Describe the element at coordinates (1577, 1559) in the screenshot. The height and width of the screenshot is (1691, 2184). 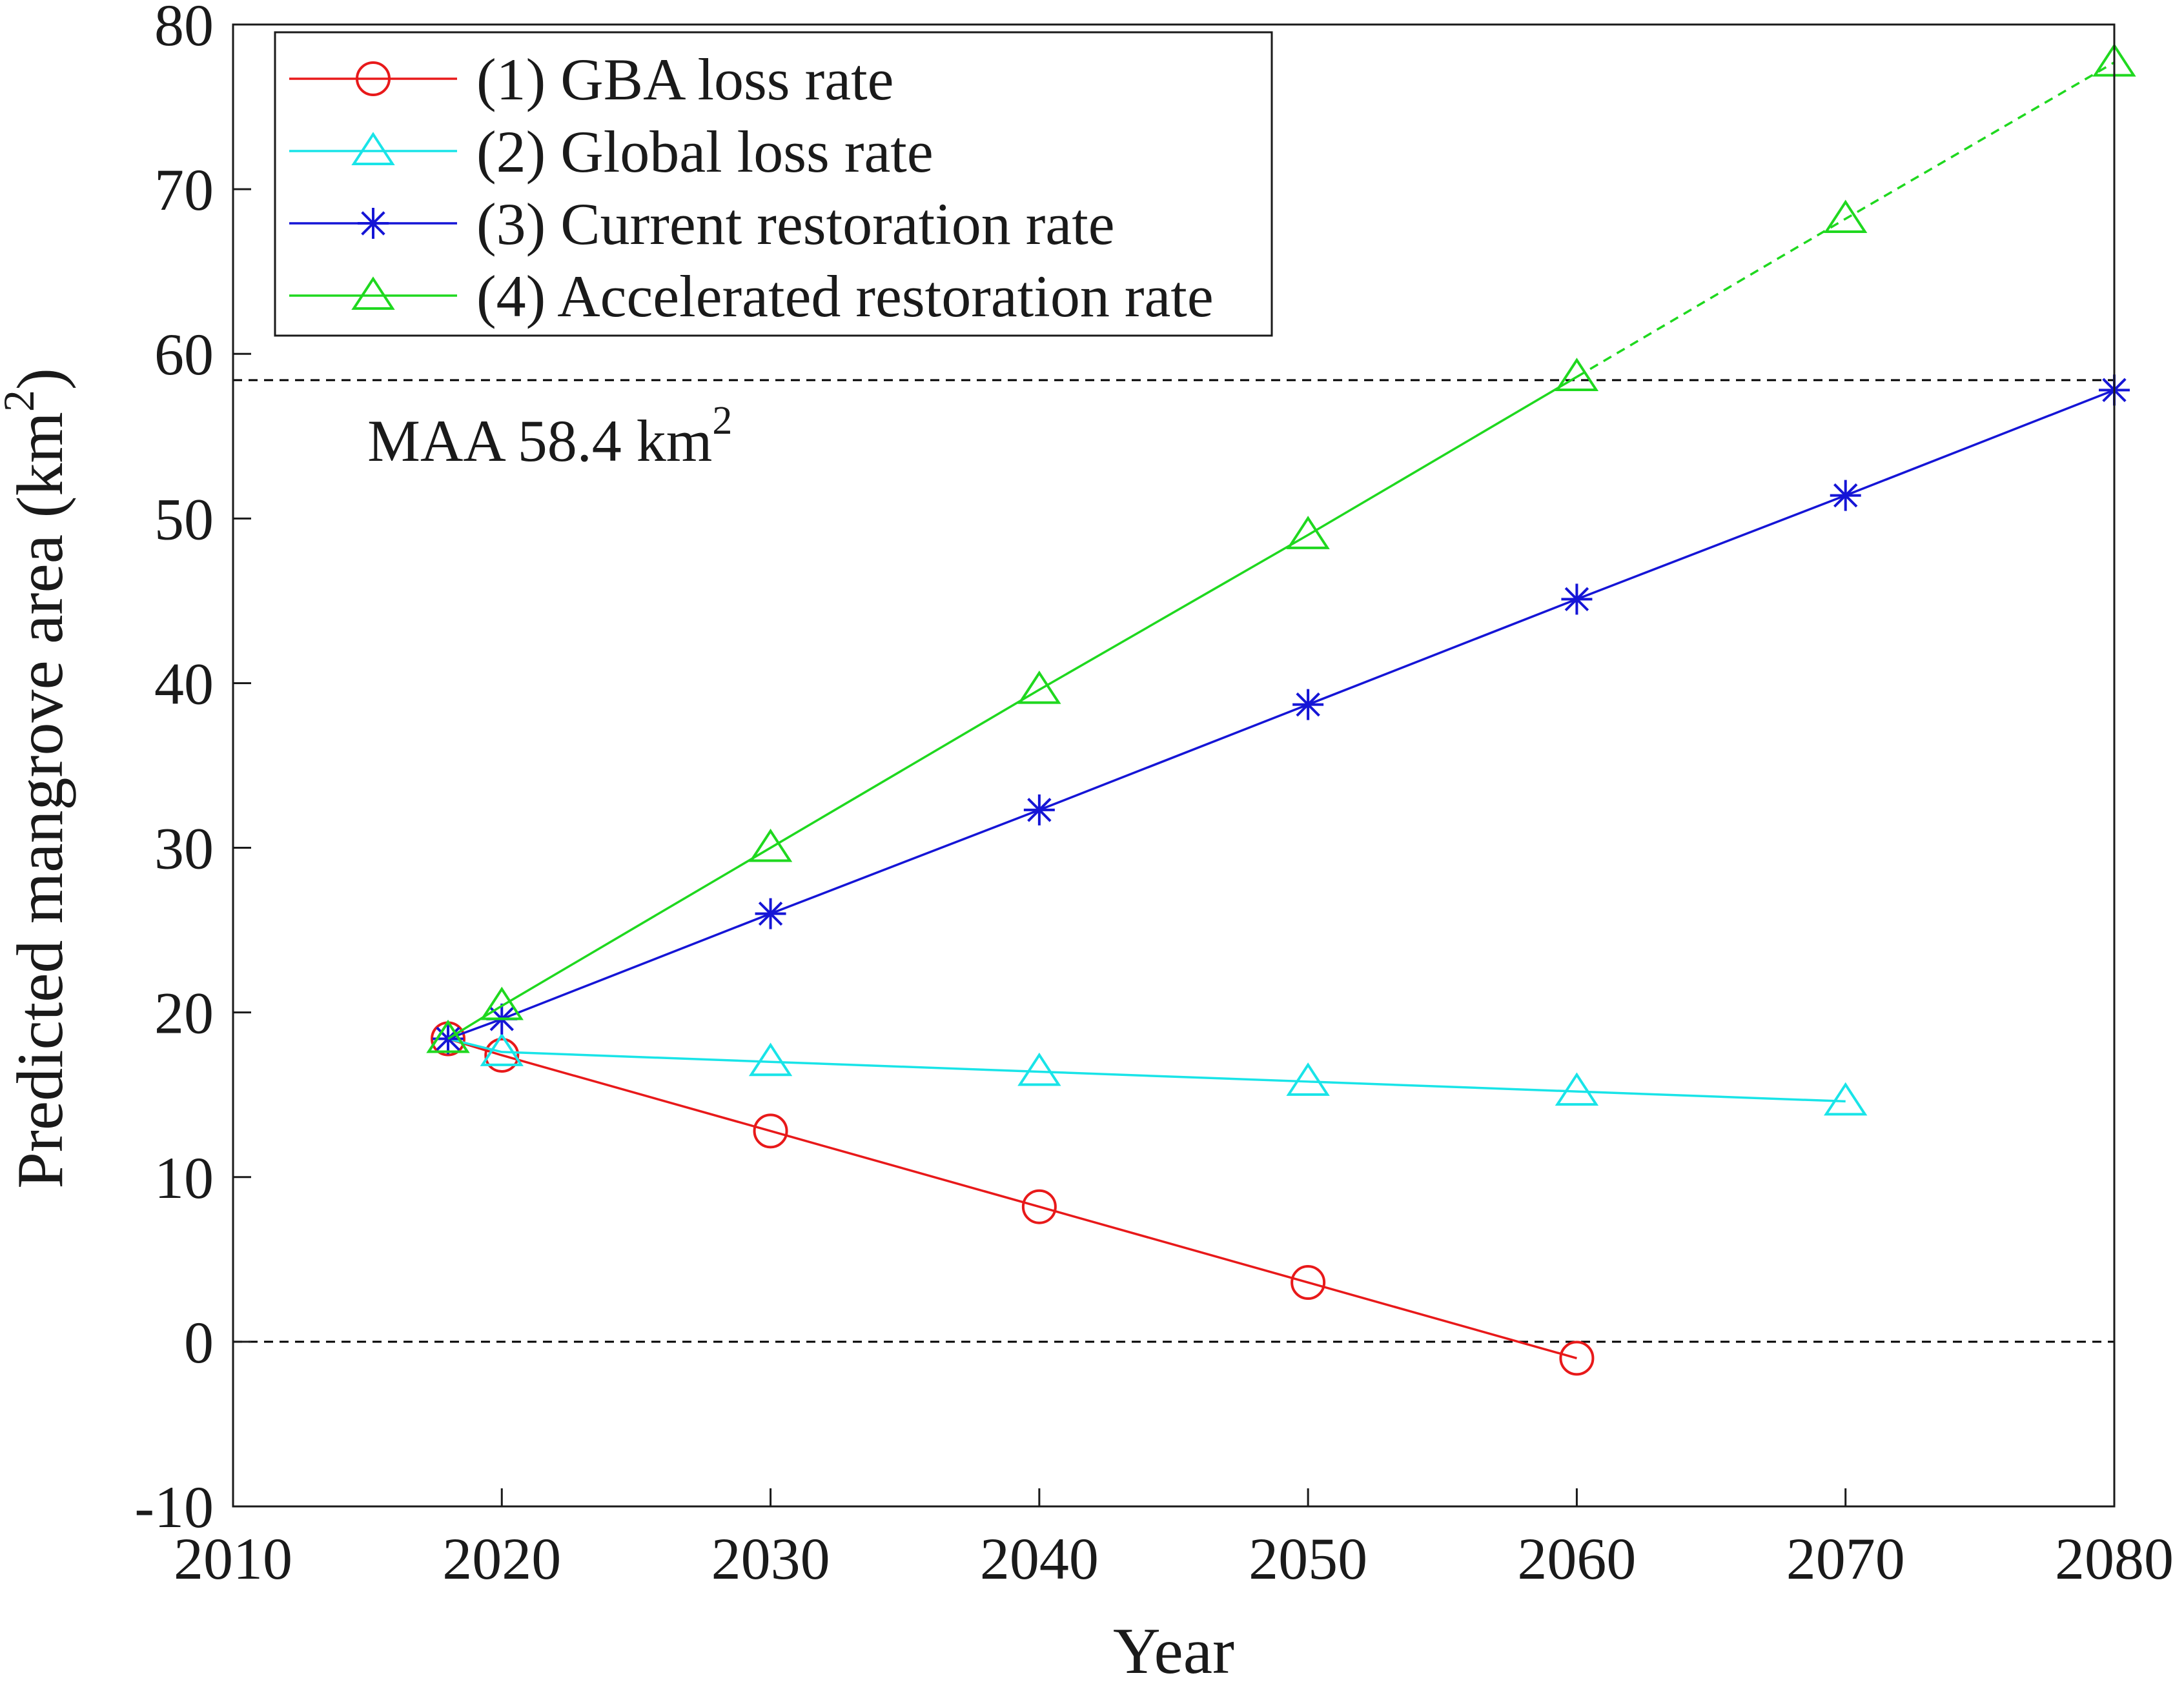
I see `x-tick-label: 2060` at that location.